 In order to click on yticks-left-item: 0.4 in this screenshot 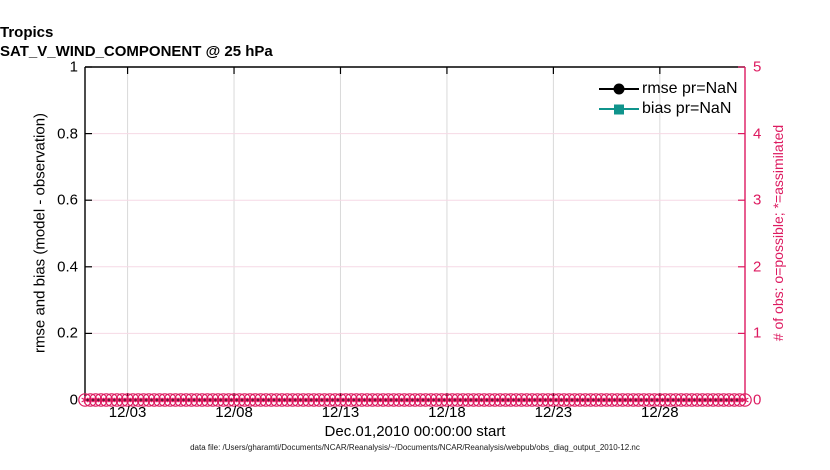, I will do `click(67, 267)`.